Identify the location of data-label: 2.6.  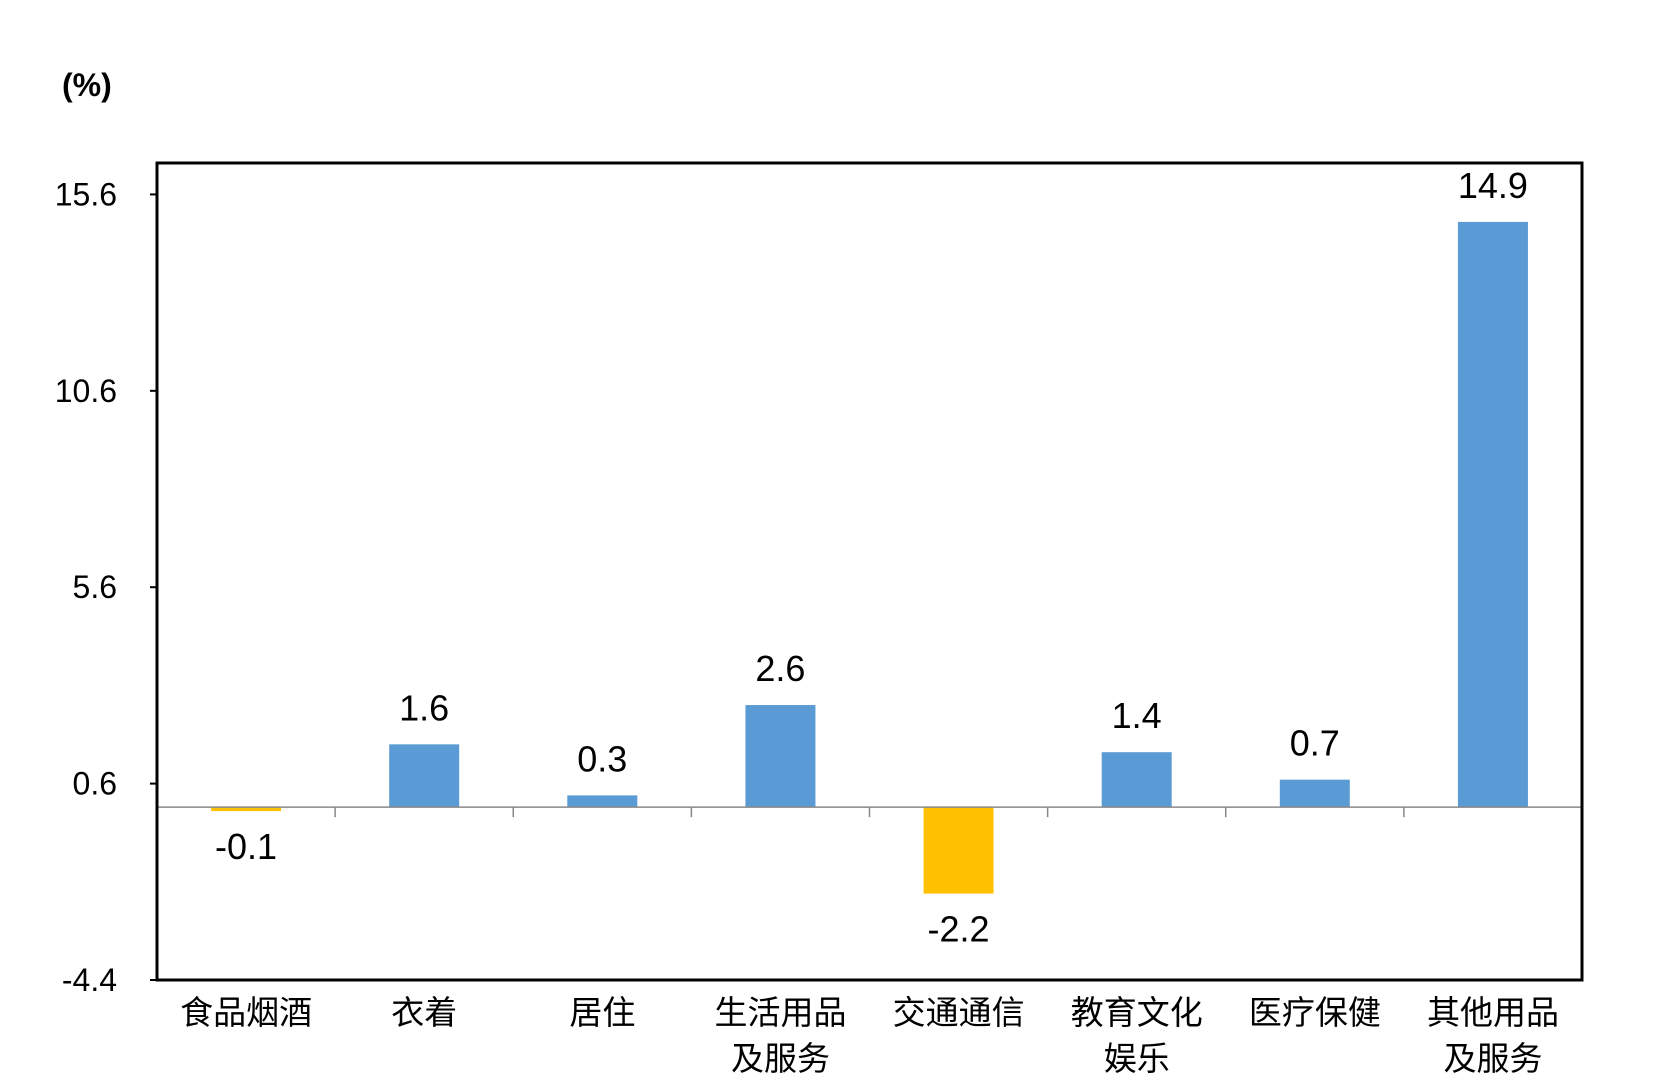
(780, 668).